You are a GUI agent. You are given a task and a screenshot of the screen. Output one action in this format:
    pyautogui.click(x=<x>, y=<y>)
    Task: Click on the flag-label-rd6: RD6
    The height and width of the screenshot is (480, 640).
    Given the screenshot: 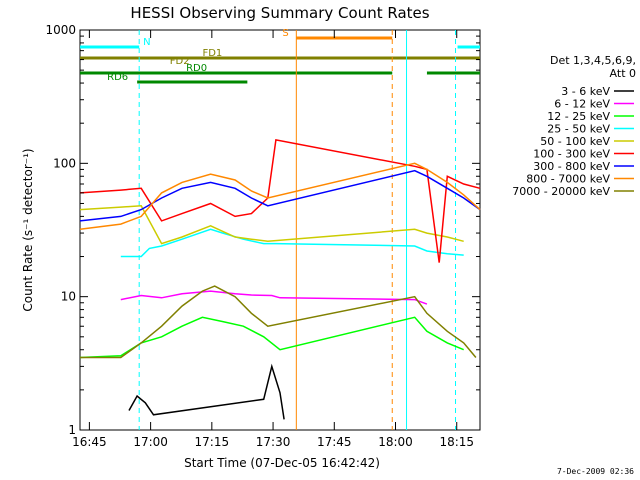 What is the action you would take?
    pyautogui.click(x=117, y=77)
    